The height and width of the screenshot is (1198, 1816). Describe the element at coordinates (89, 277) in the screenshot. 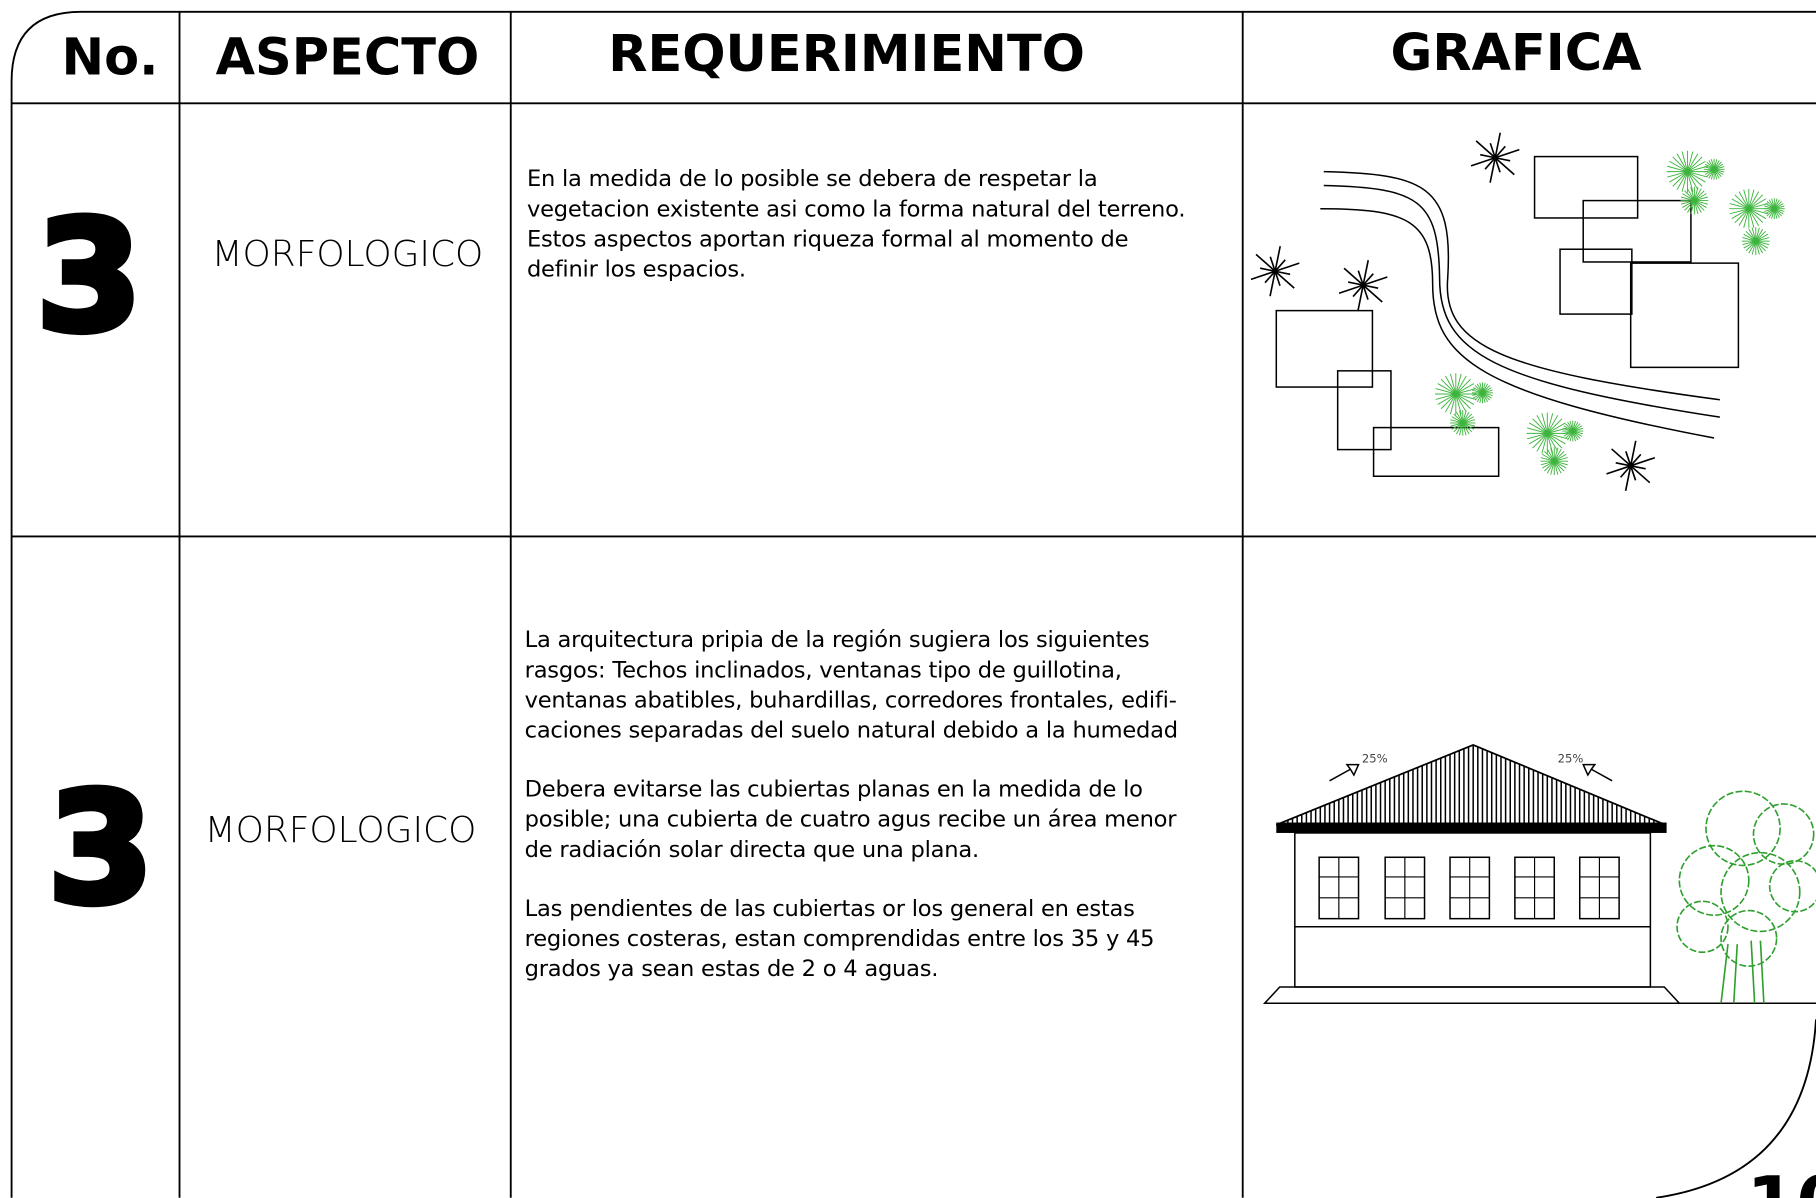

I see `row-number: 3` at that location.